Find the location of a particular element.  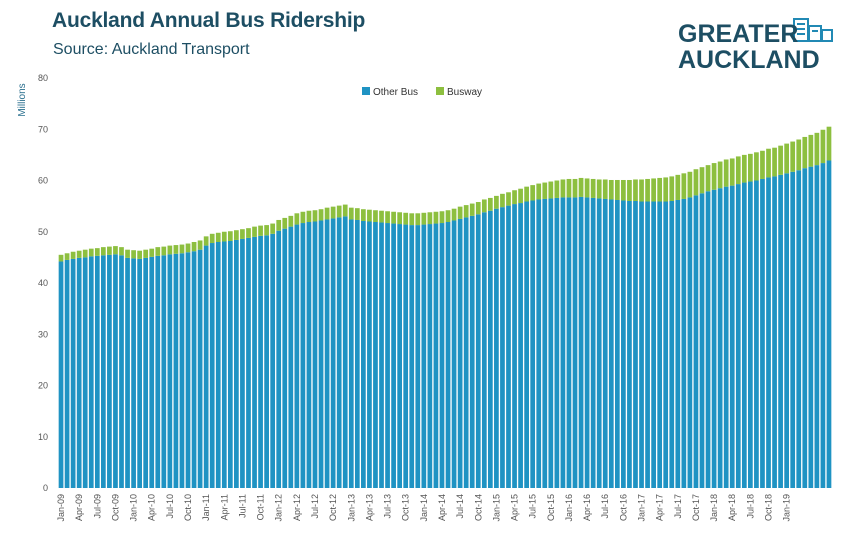

x-tick-label: Jan-14 is located at coordinates (424, 508).